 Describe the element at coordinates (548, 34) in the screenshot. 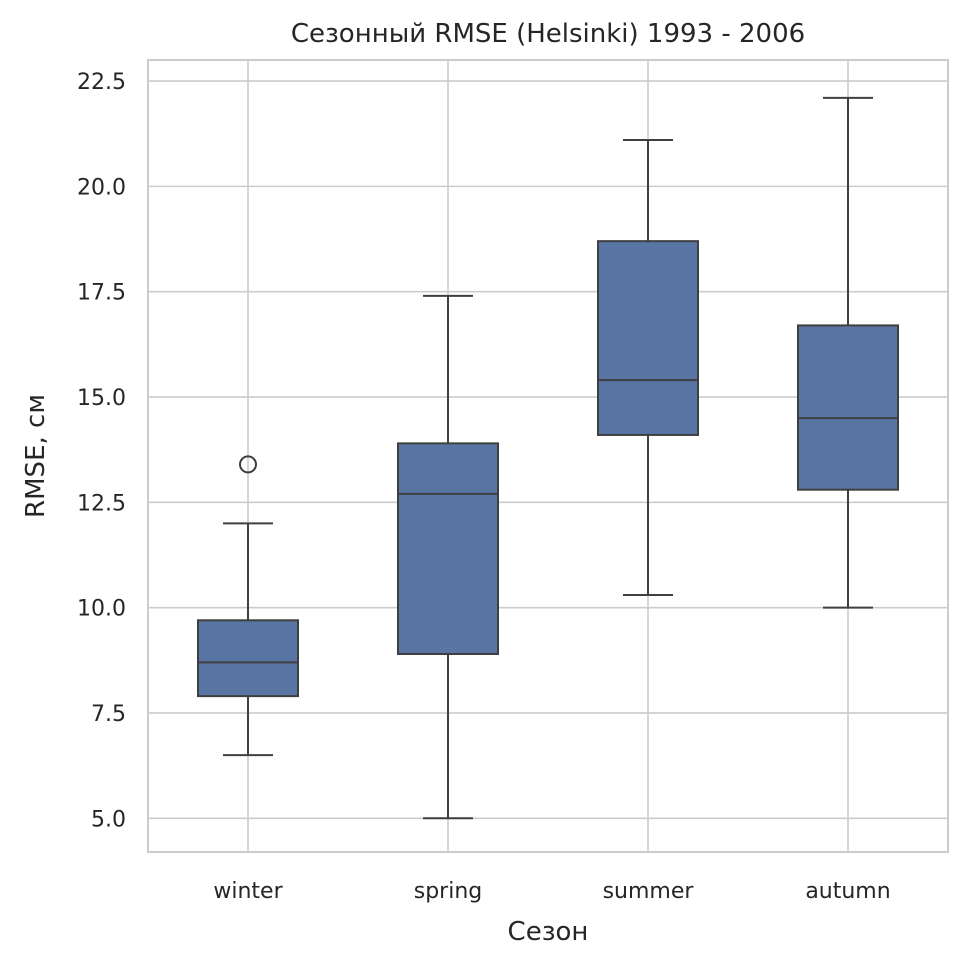

I see `chart-title: Сезонный RMSE (Helsinki) 1993 - 2006` at that location.